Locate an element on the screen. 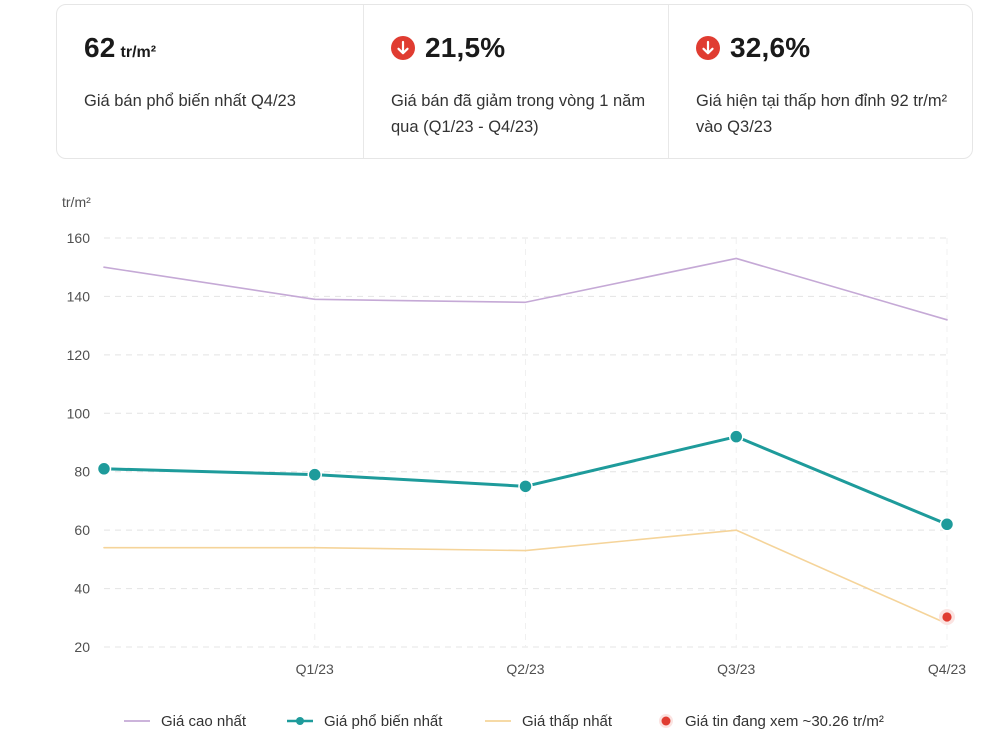 The width and height of the screenshot is (1000, 746). series-line-high is located at coordinates (525, 289).